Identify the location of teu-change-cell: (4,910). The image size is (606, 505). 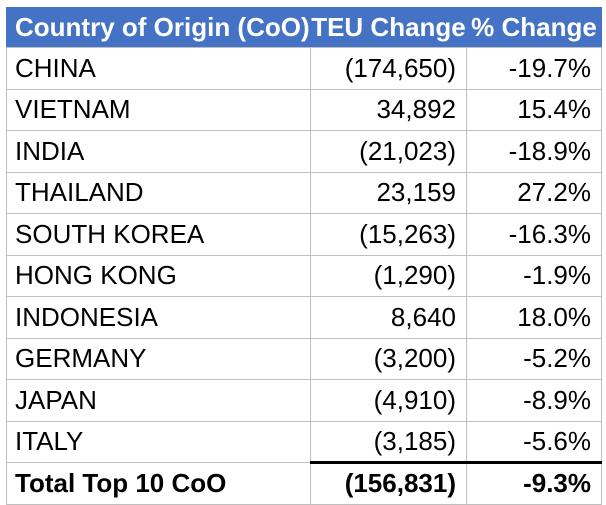
(388, 400).